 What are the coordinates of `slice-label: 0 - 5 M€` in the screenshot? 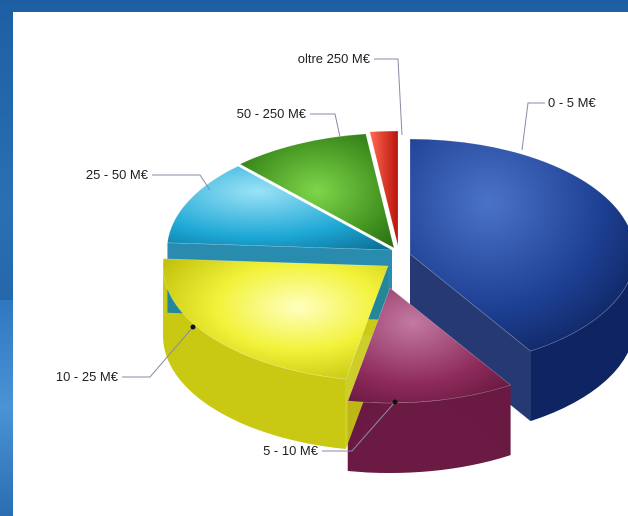 It's located at (572, 102).